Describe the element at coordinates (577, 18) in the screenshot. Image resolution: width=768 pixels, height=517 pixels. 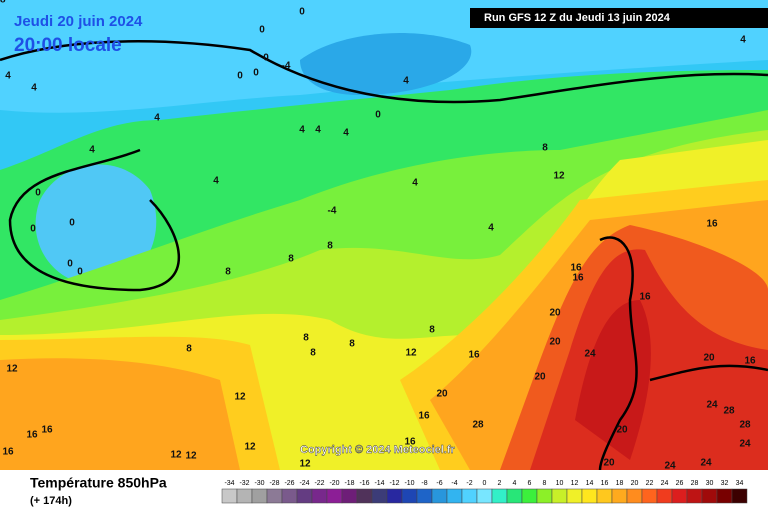
I see `run-info: Run GFS 12 Z du Jeudi 13 juin 2024` at that location.